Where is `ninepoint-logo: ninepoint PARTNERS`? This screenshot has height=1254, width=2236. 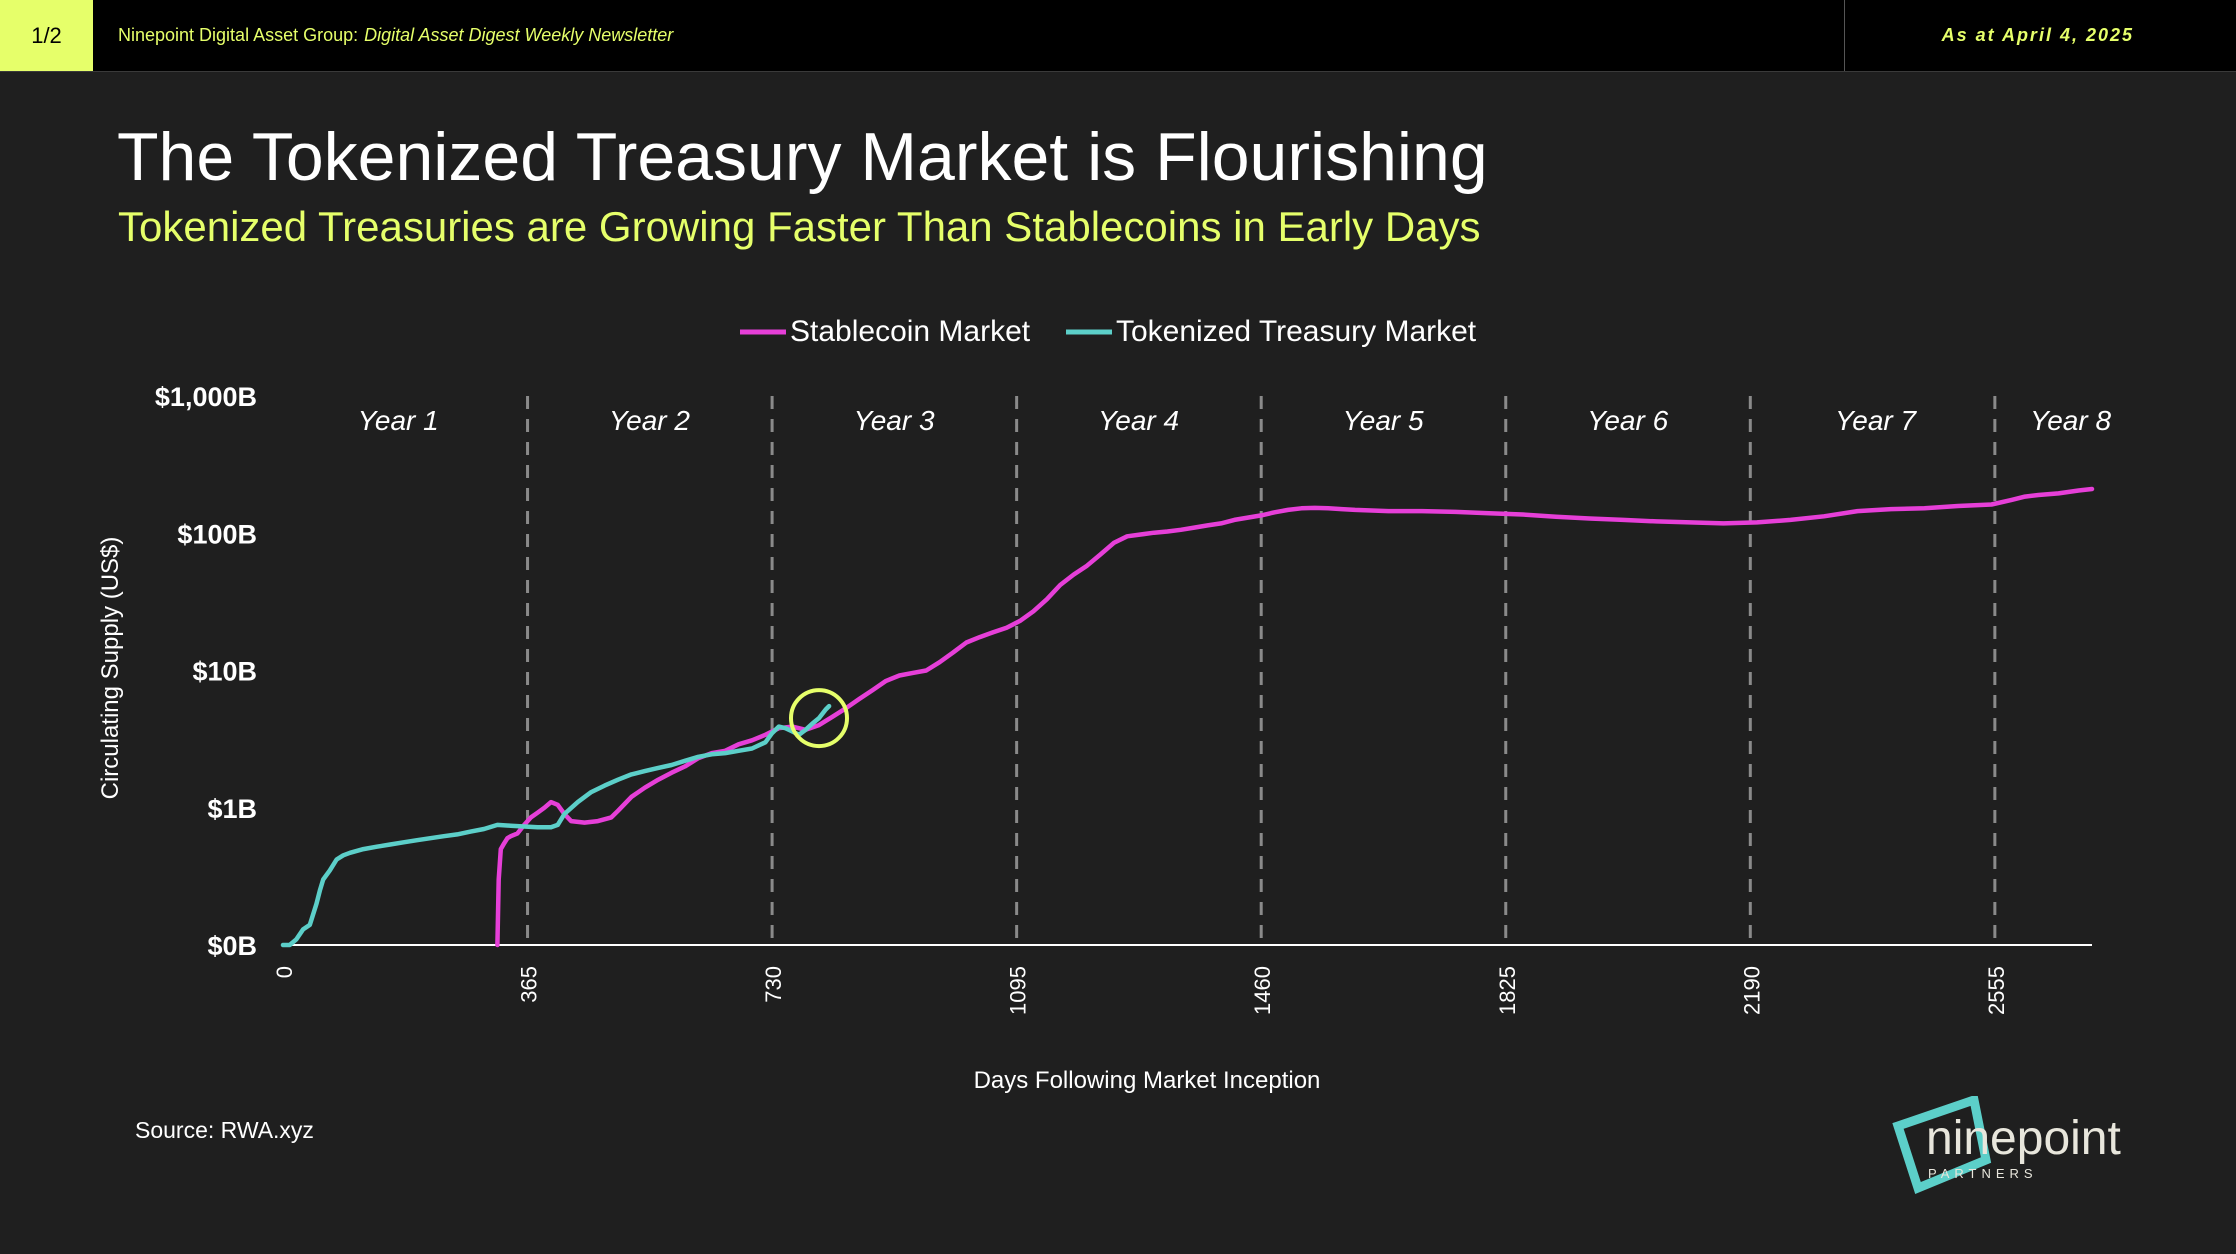
ninepoint-logo: ninepoint PARTNERS is located at coordinates (2006, 1145).